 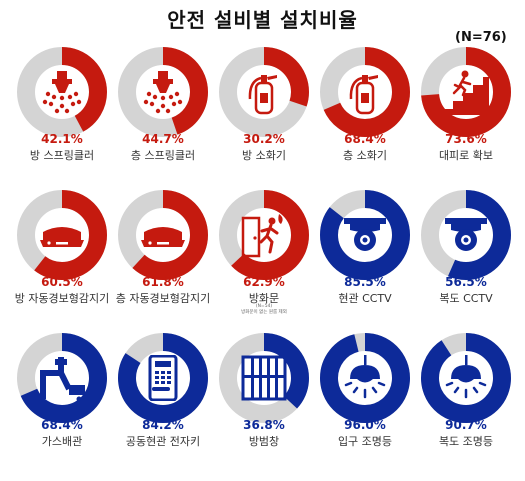 I want to click on donut-value-label: 56.5%, so click(x=466, y=282).